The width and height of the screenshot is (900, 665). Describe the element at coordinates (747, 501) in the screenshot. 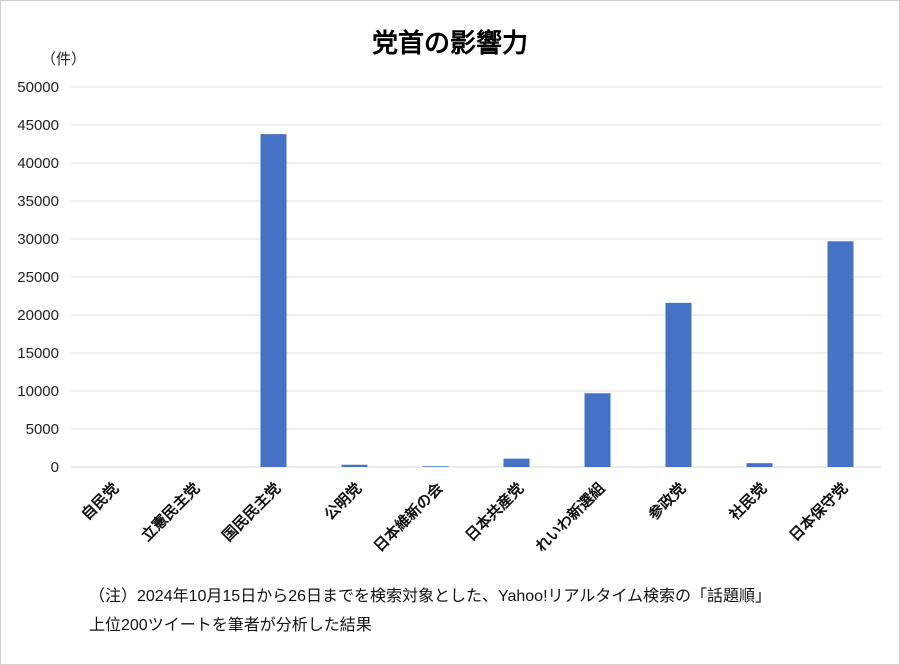

I see `x-tick-label: 社民党` at that location.